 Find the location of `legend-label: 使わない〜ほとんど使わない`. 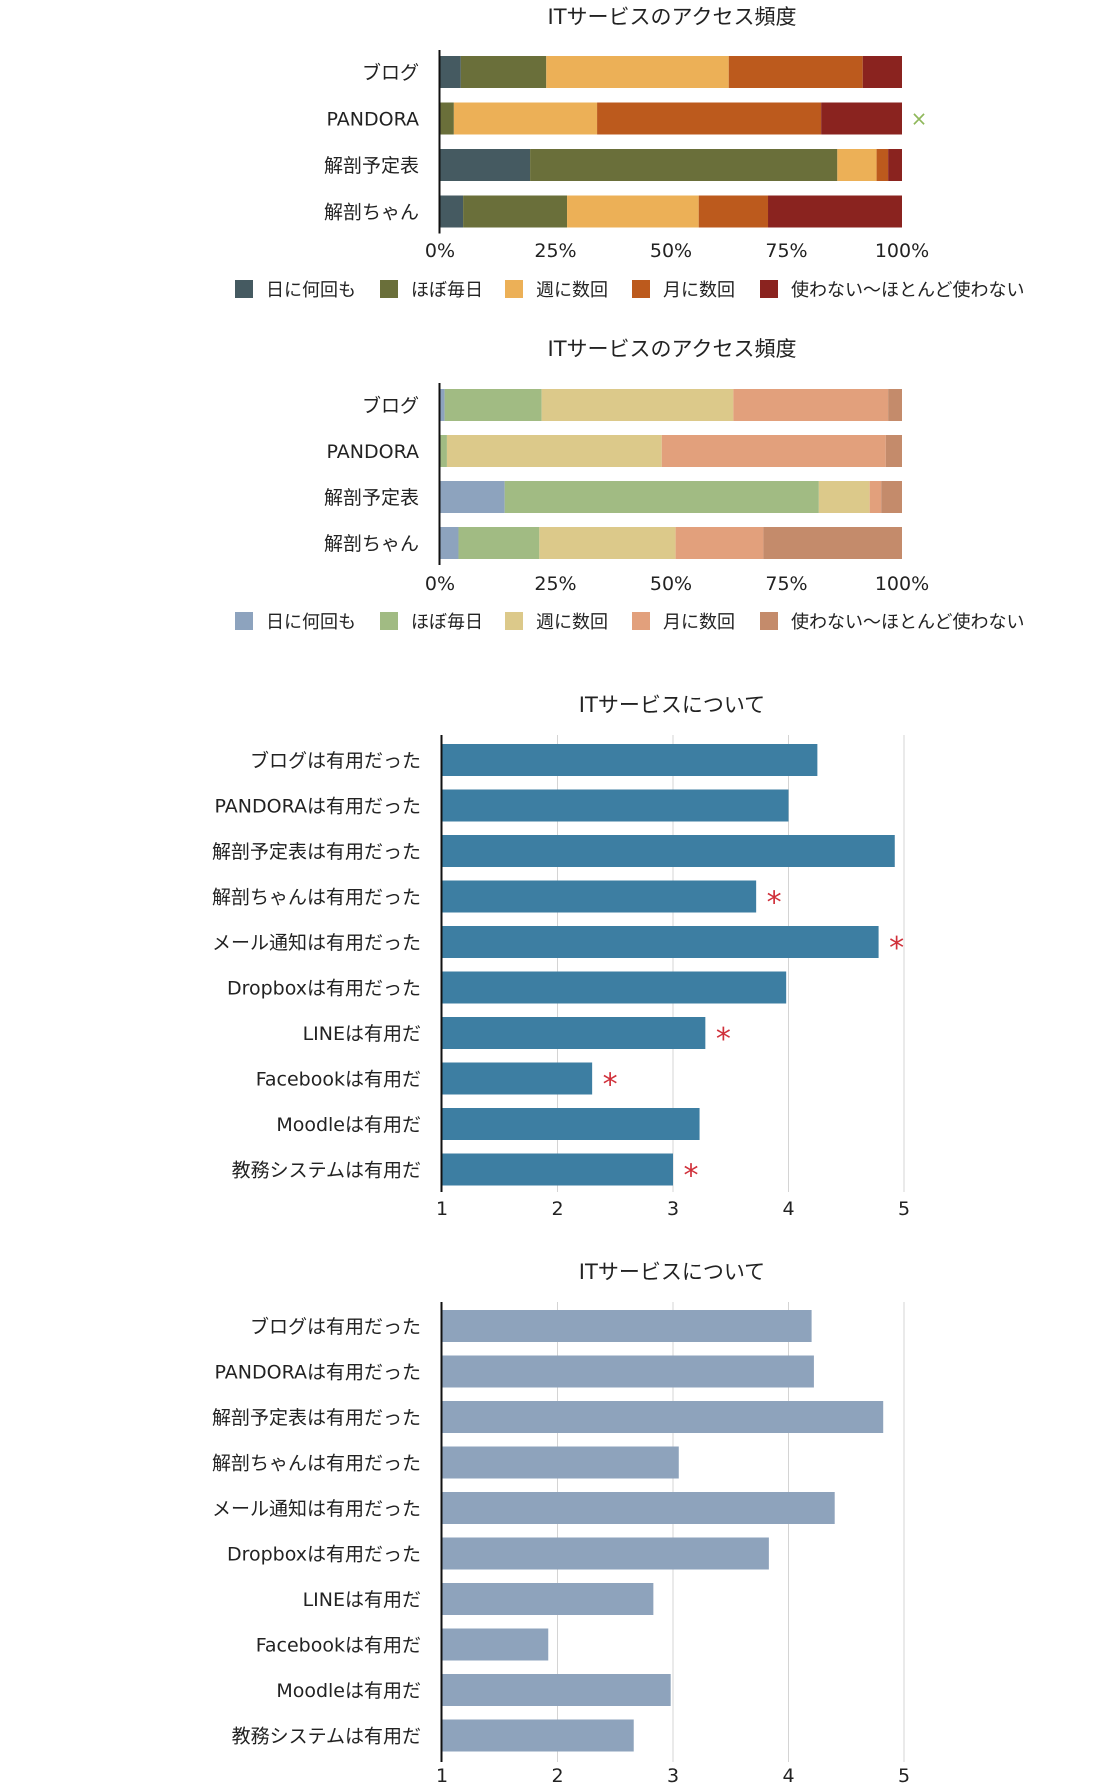

legend-label: 使わない〜ほとんど使わない is located at coordinates (907, 622).